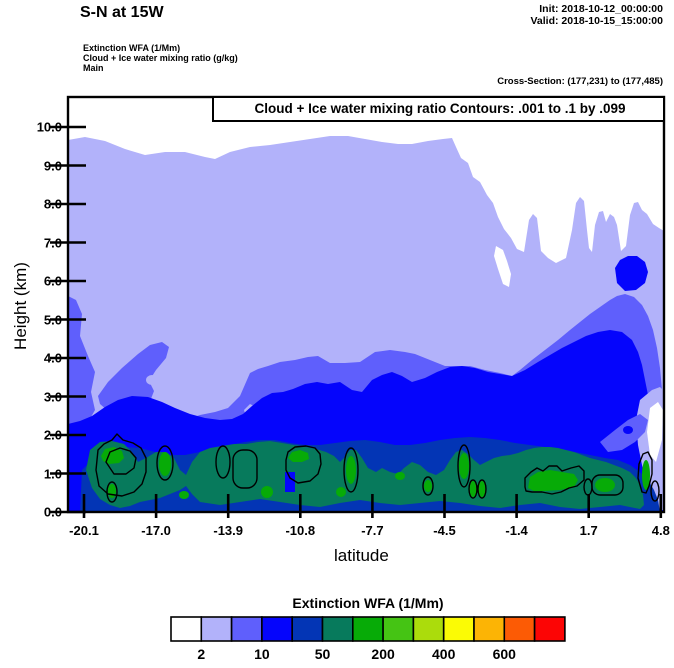 This screenshot has height=668, width=674. I want to click on x-axis-label: latitude, so click(361, 555).